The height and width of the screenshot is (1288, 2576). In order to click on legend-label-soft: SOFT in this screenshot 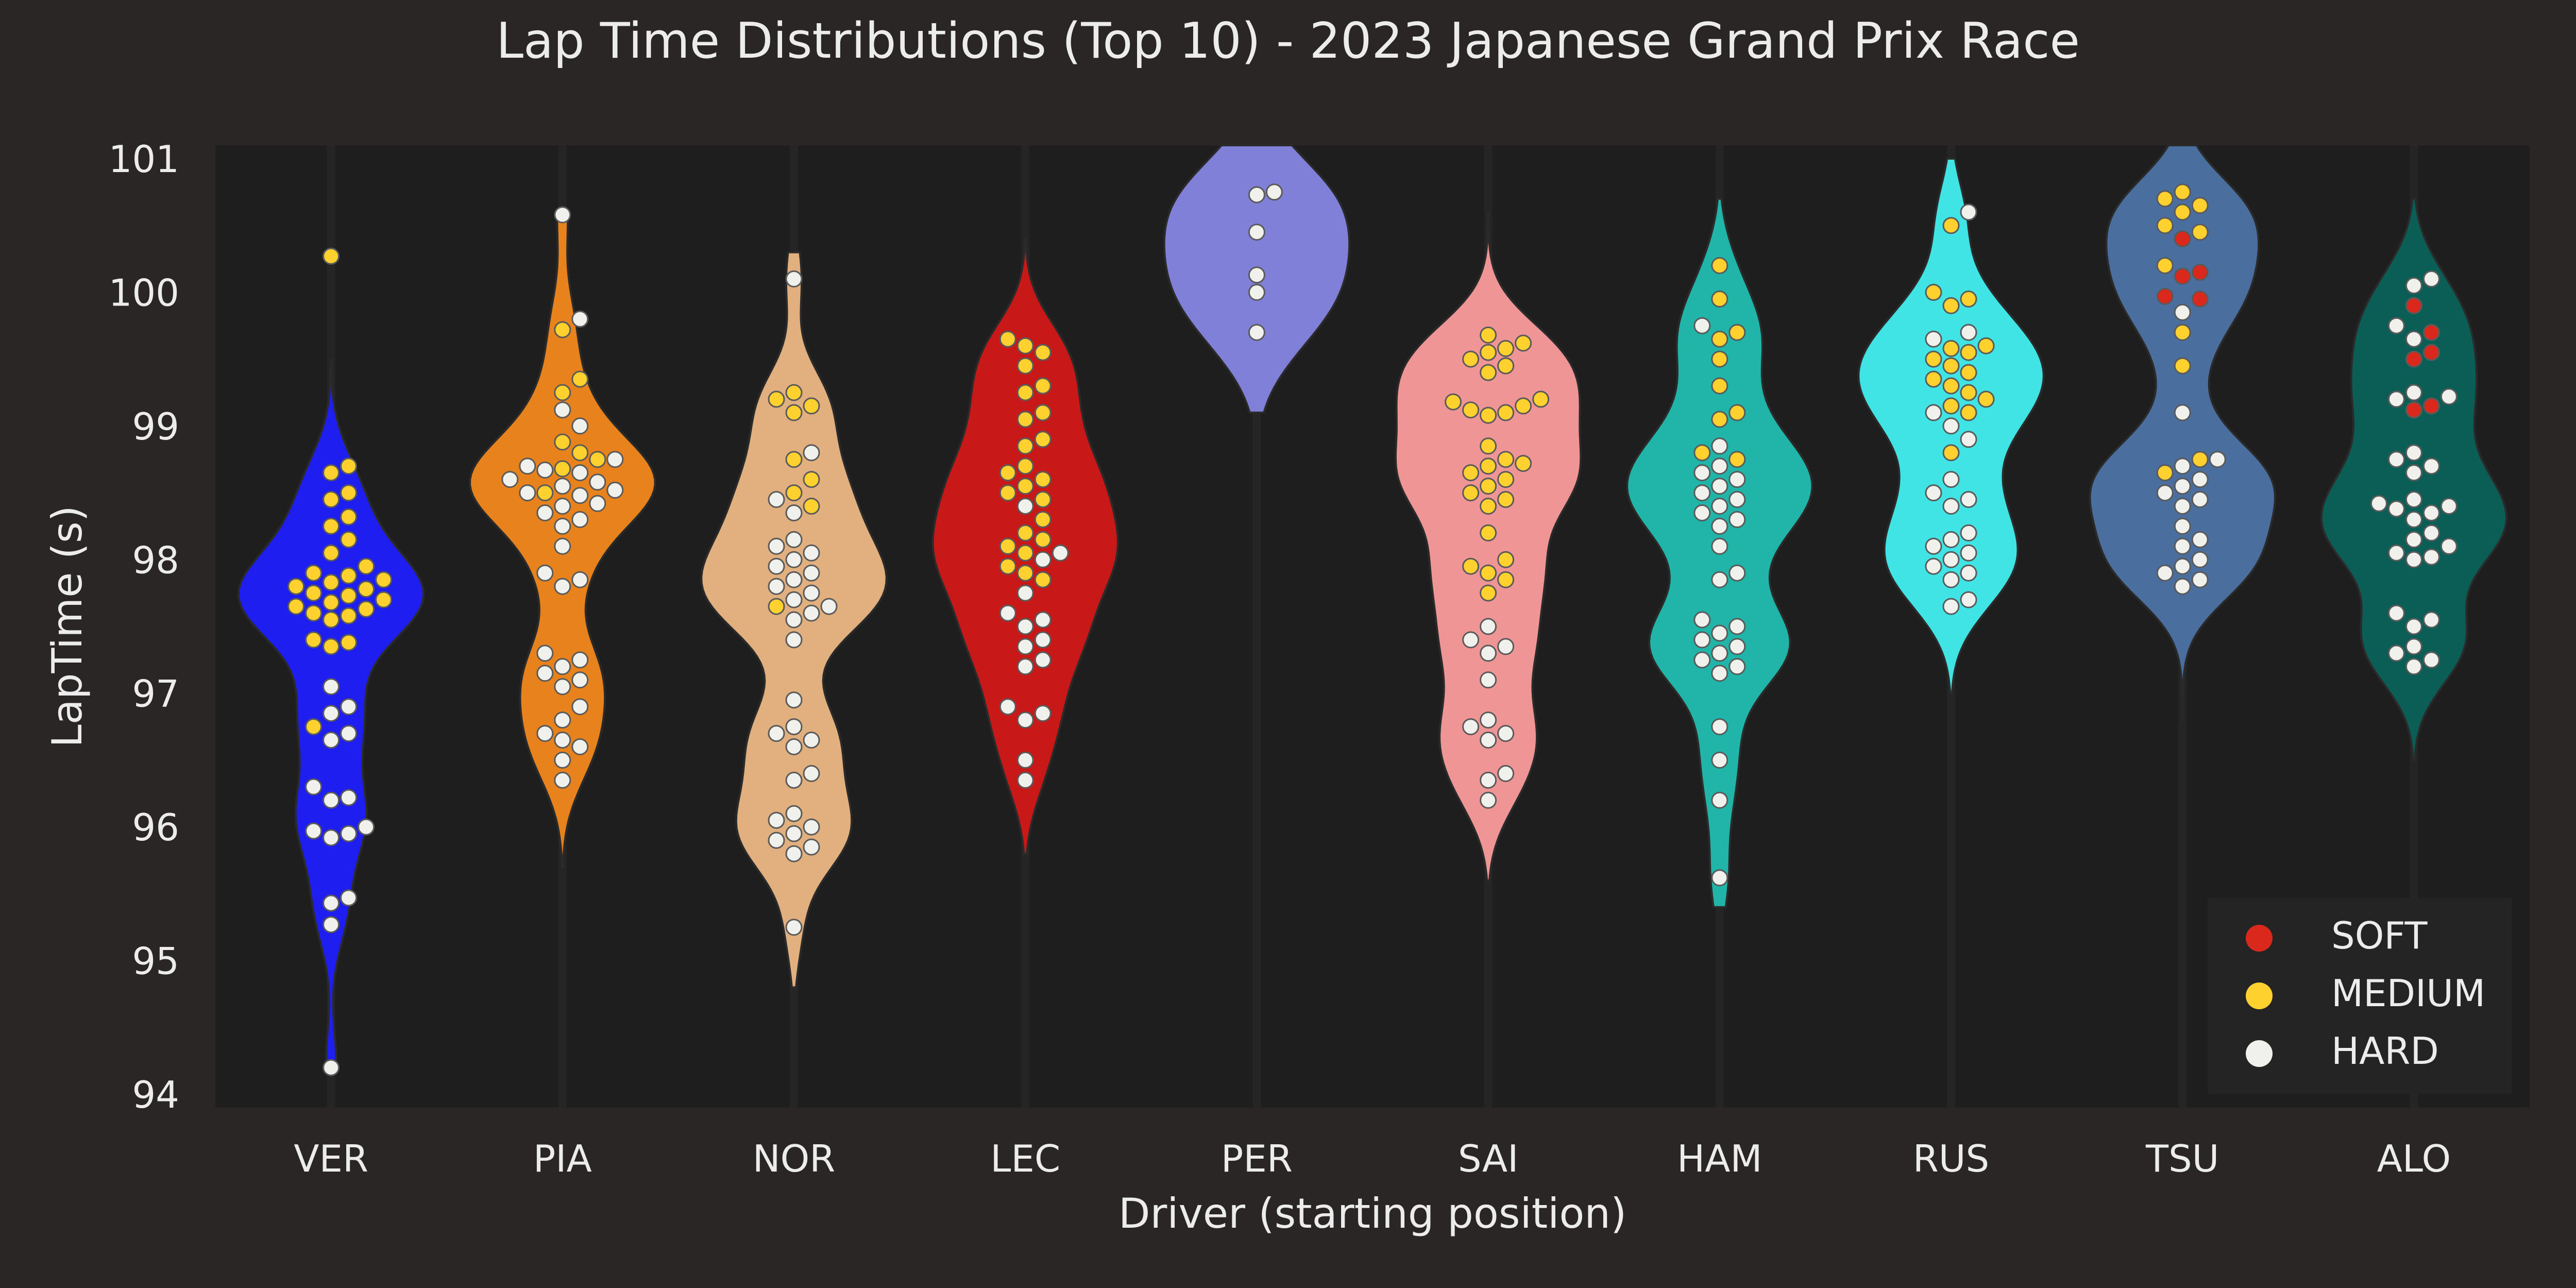, I will do `click(2379, 935)`.